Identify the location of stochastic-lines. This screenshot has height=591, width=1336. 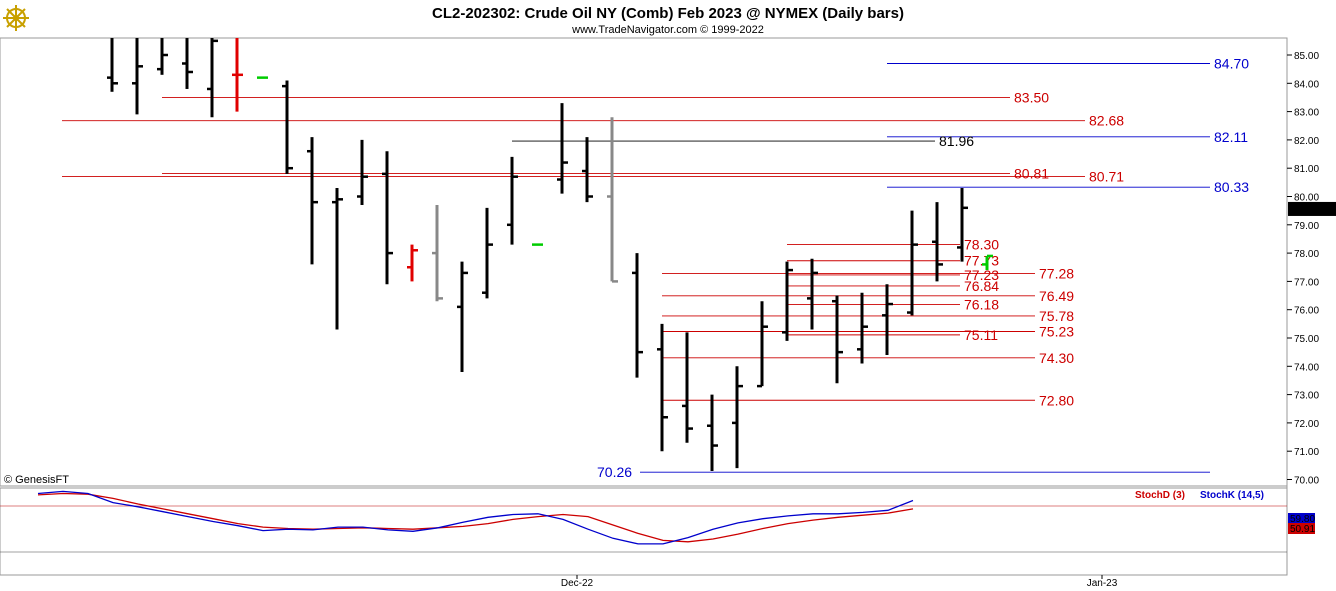
(475, 517).